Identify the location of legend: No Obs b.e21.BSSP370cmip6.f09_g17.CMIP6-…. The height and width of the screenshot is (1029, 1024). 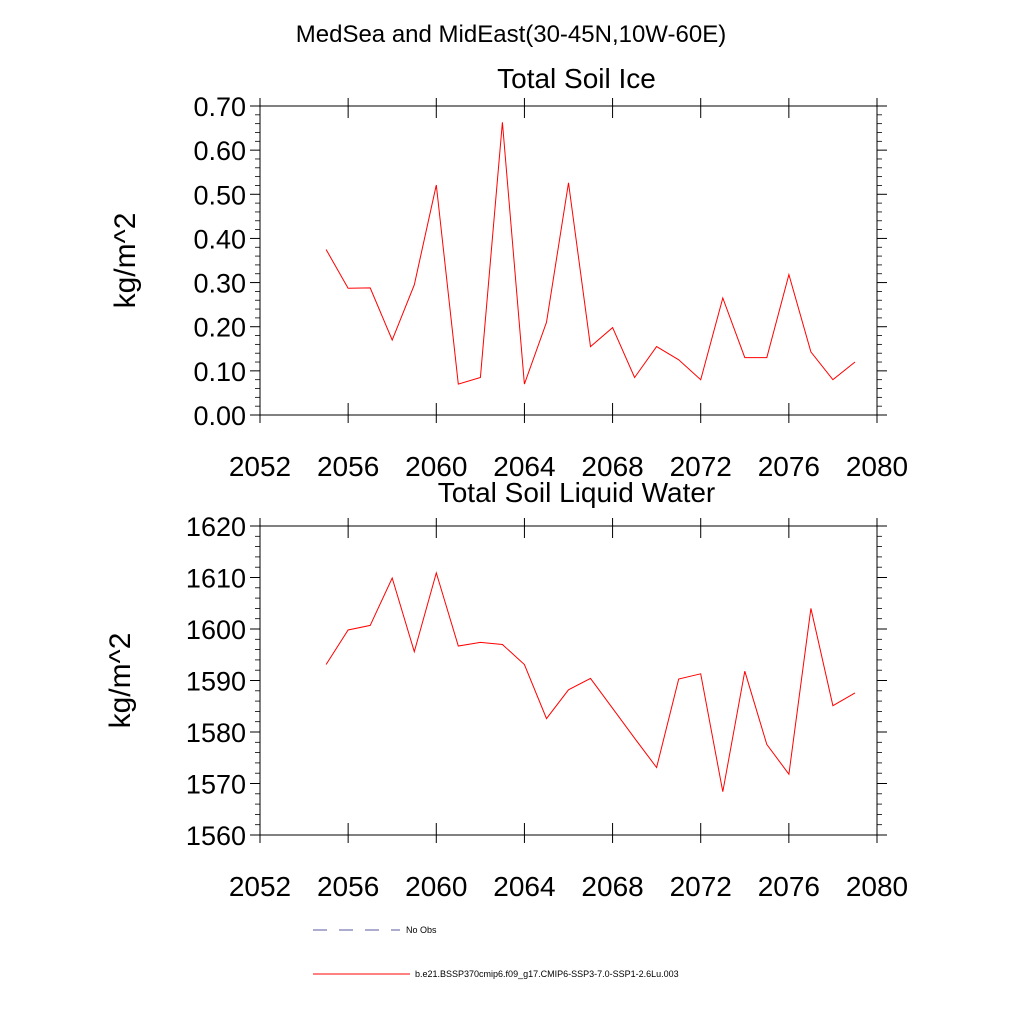
(496, 952).